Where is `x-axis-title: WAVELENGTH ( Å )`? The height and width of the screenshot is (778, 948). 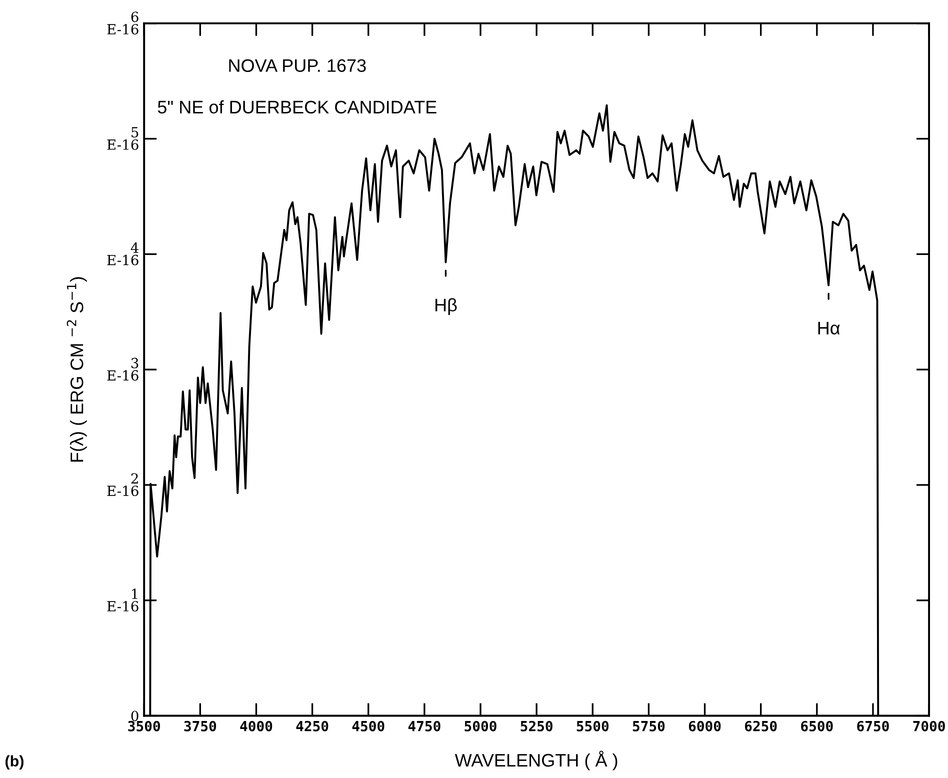
x-axis-title: WAVELENGTH ( Å ) is located at coordinates (536, 760).